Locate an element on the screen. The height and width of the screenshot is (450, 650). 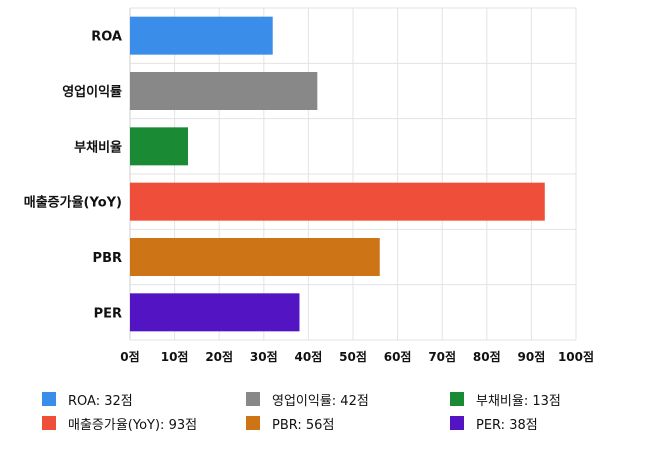
legend-label: ROA: 32점 is located at coordinates (100, 401).